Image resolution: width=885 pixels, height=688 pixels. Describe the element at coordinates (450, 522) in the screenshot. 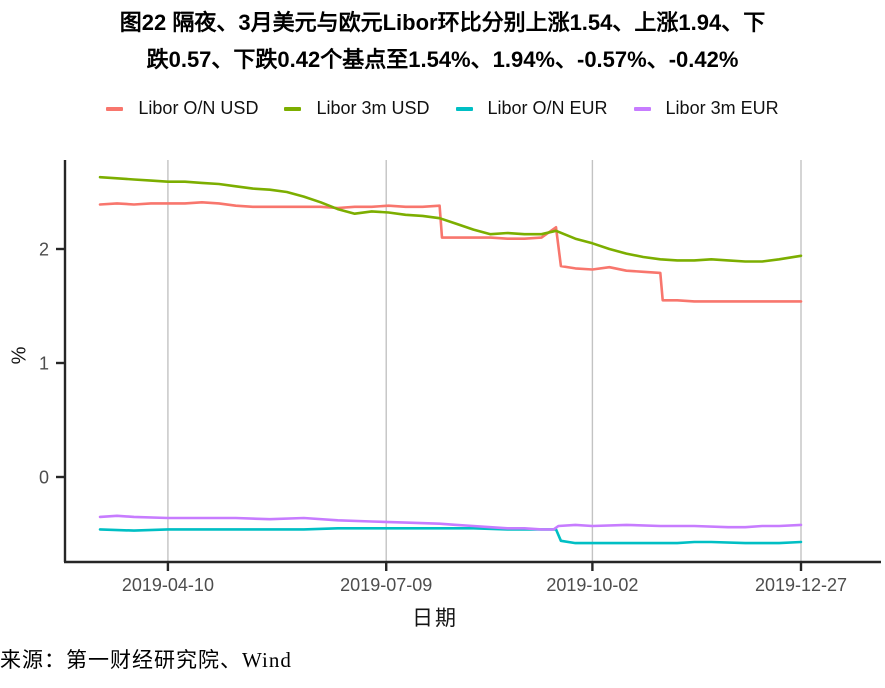

I see `series-line-libor-3m-eur` at that location.